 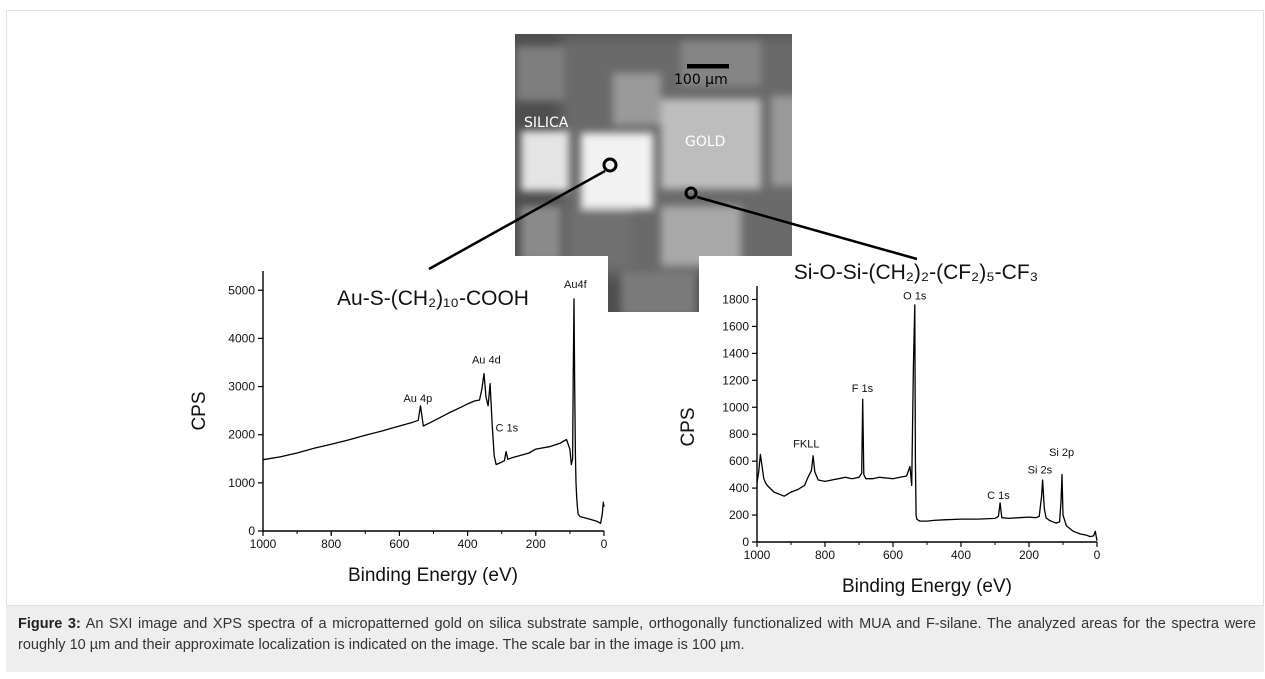 I want to click on y-tick-label: 1800, so click(x=735, y=299).